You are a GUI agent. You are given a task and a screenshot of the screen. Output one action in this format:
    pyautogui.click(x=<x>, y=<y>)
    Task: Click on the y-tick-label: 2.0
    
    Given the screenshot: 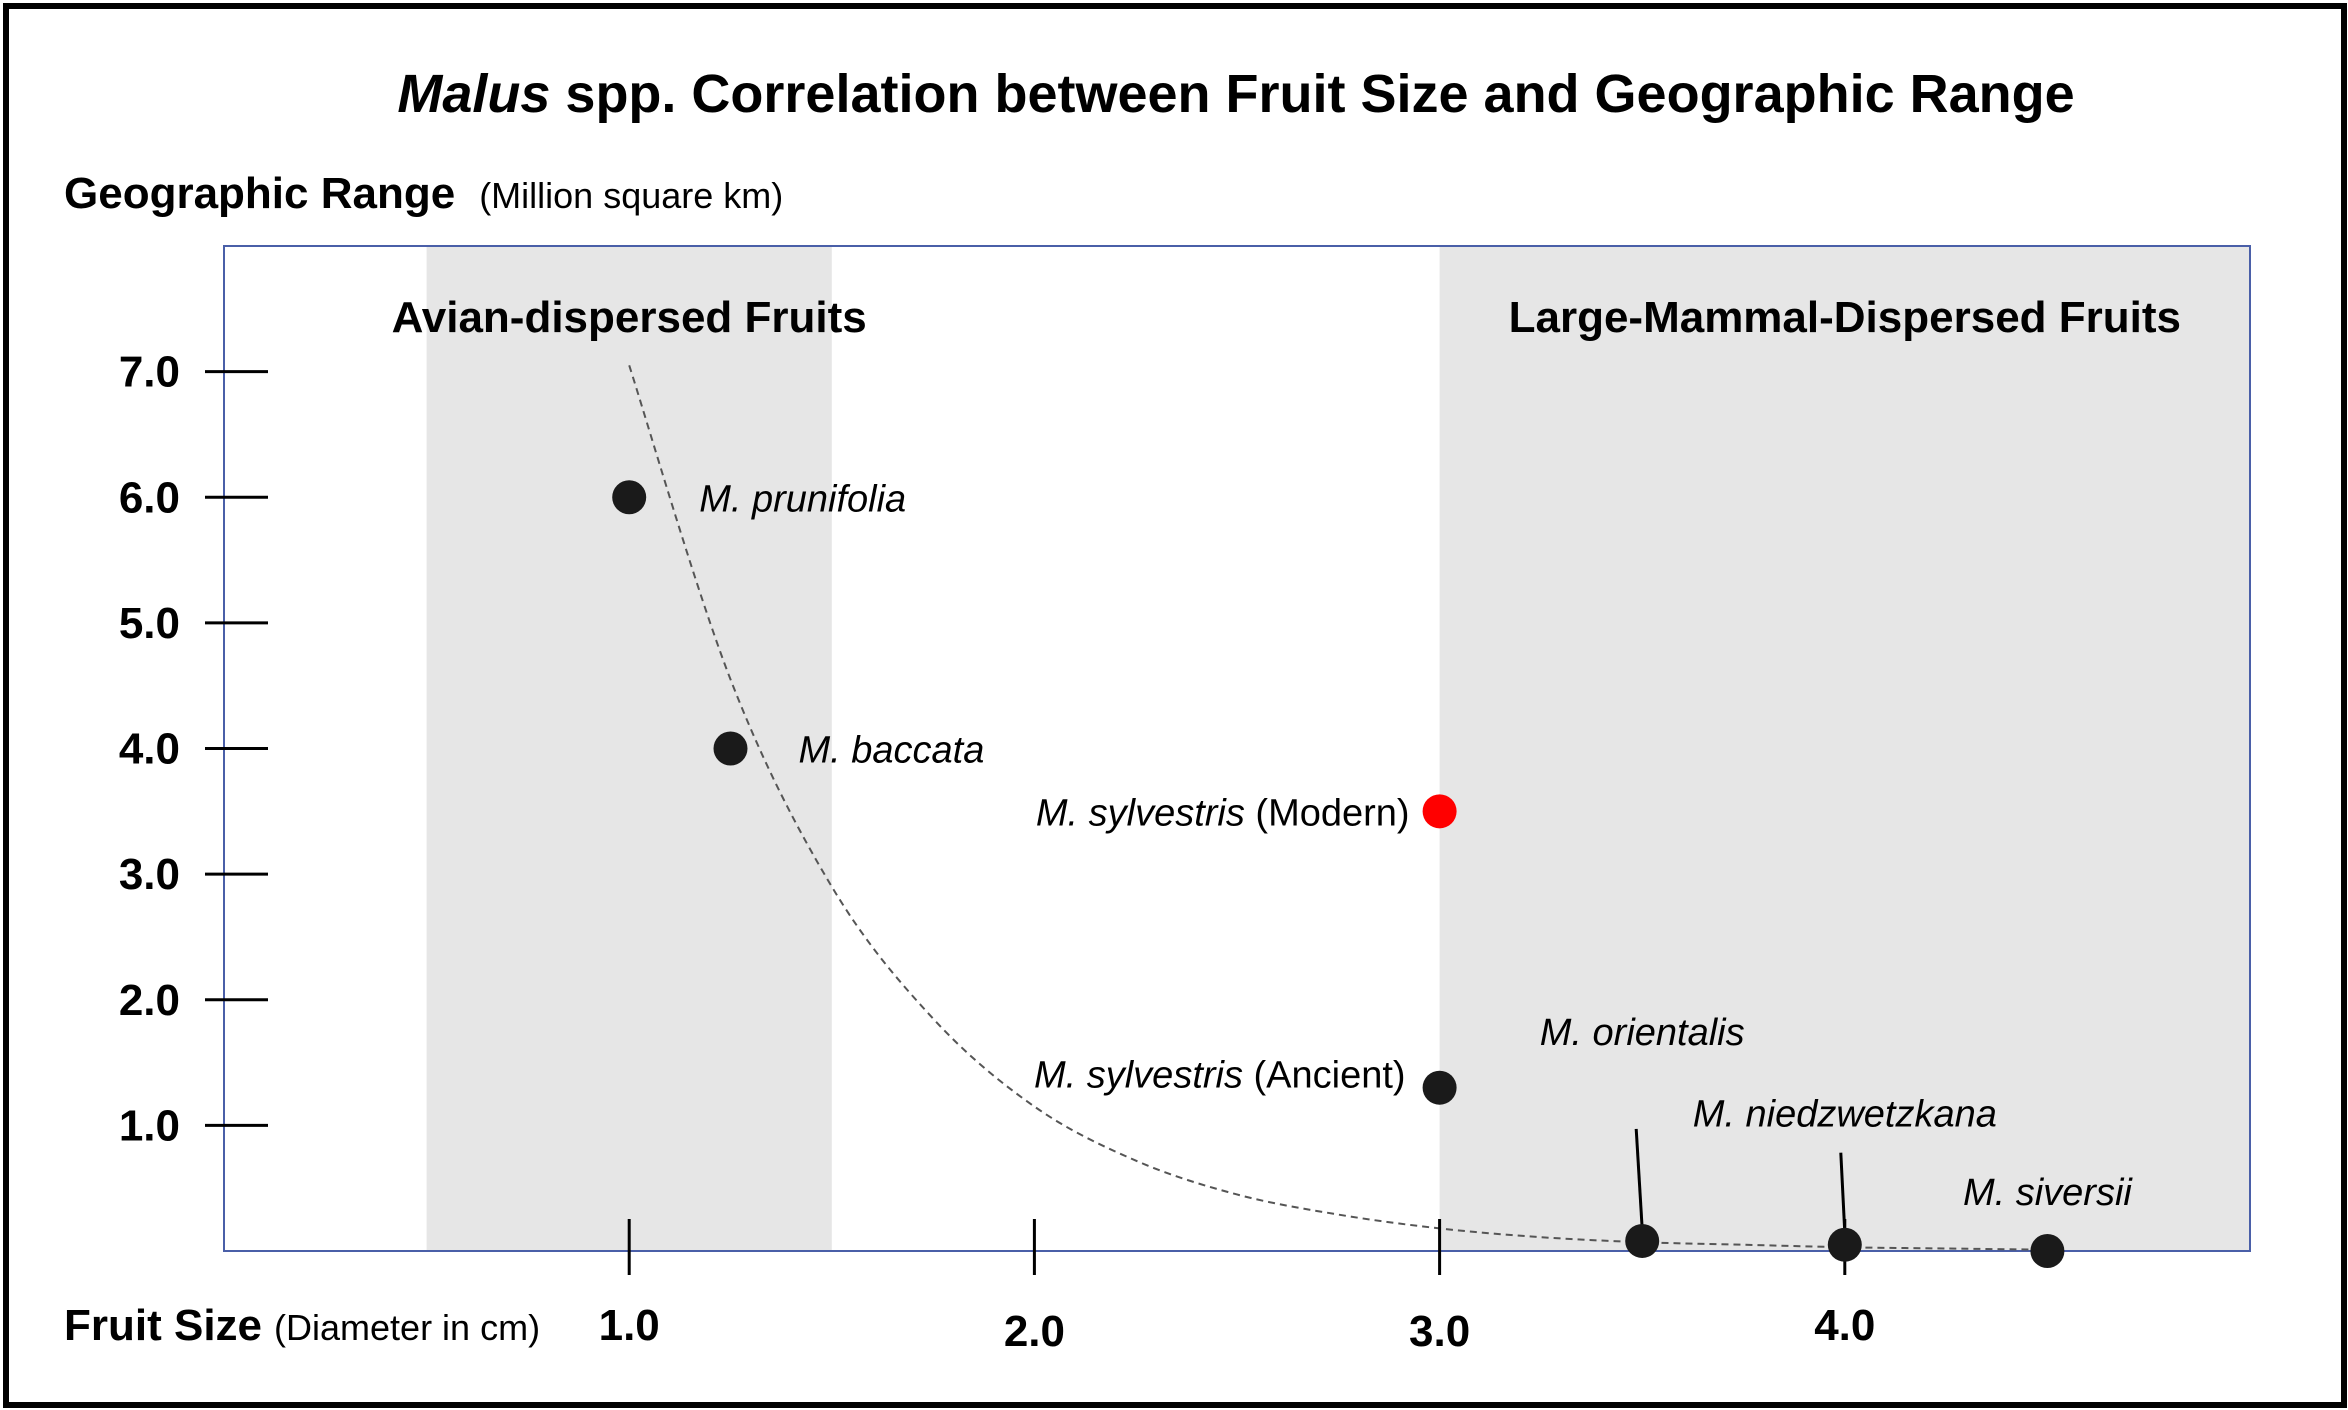 What is the action you would take?
    pyautogui.click(x=149, y=1000)
    